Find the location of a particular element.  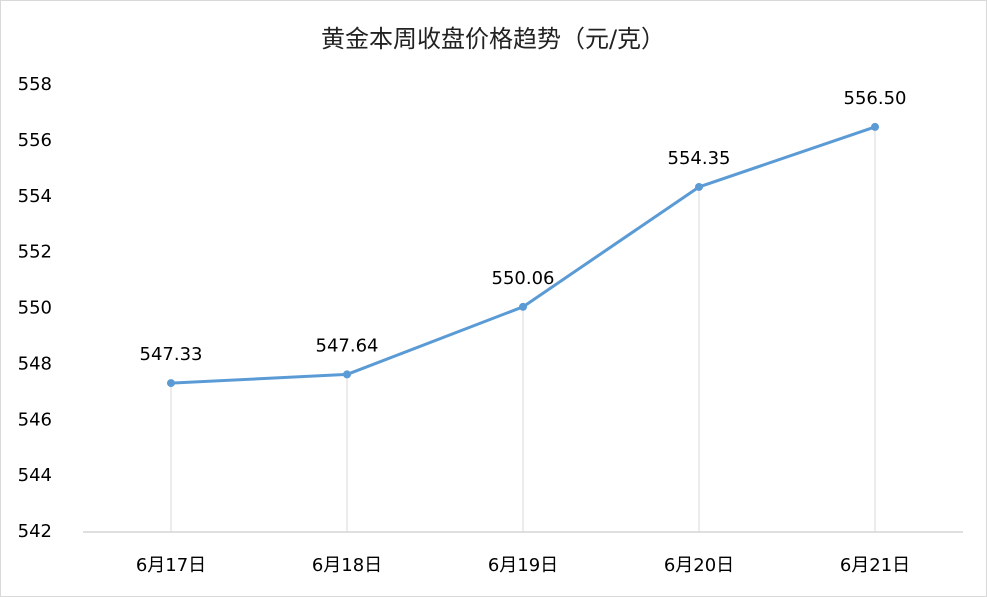

y-tick-label: 554 is located at coordinates (35, 196).